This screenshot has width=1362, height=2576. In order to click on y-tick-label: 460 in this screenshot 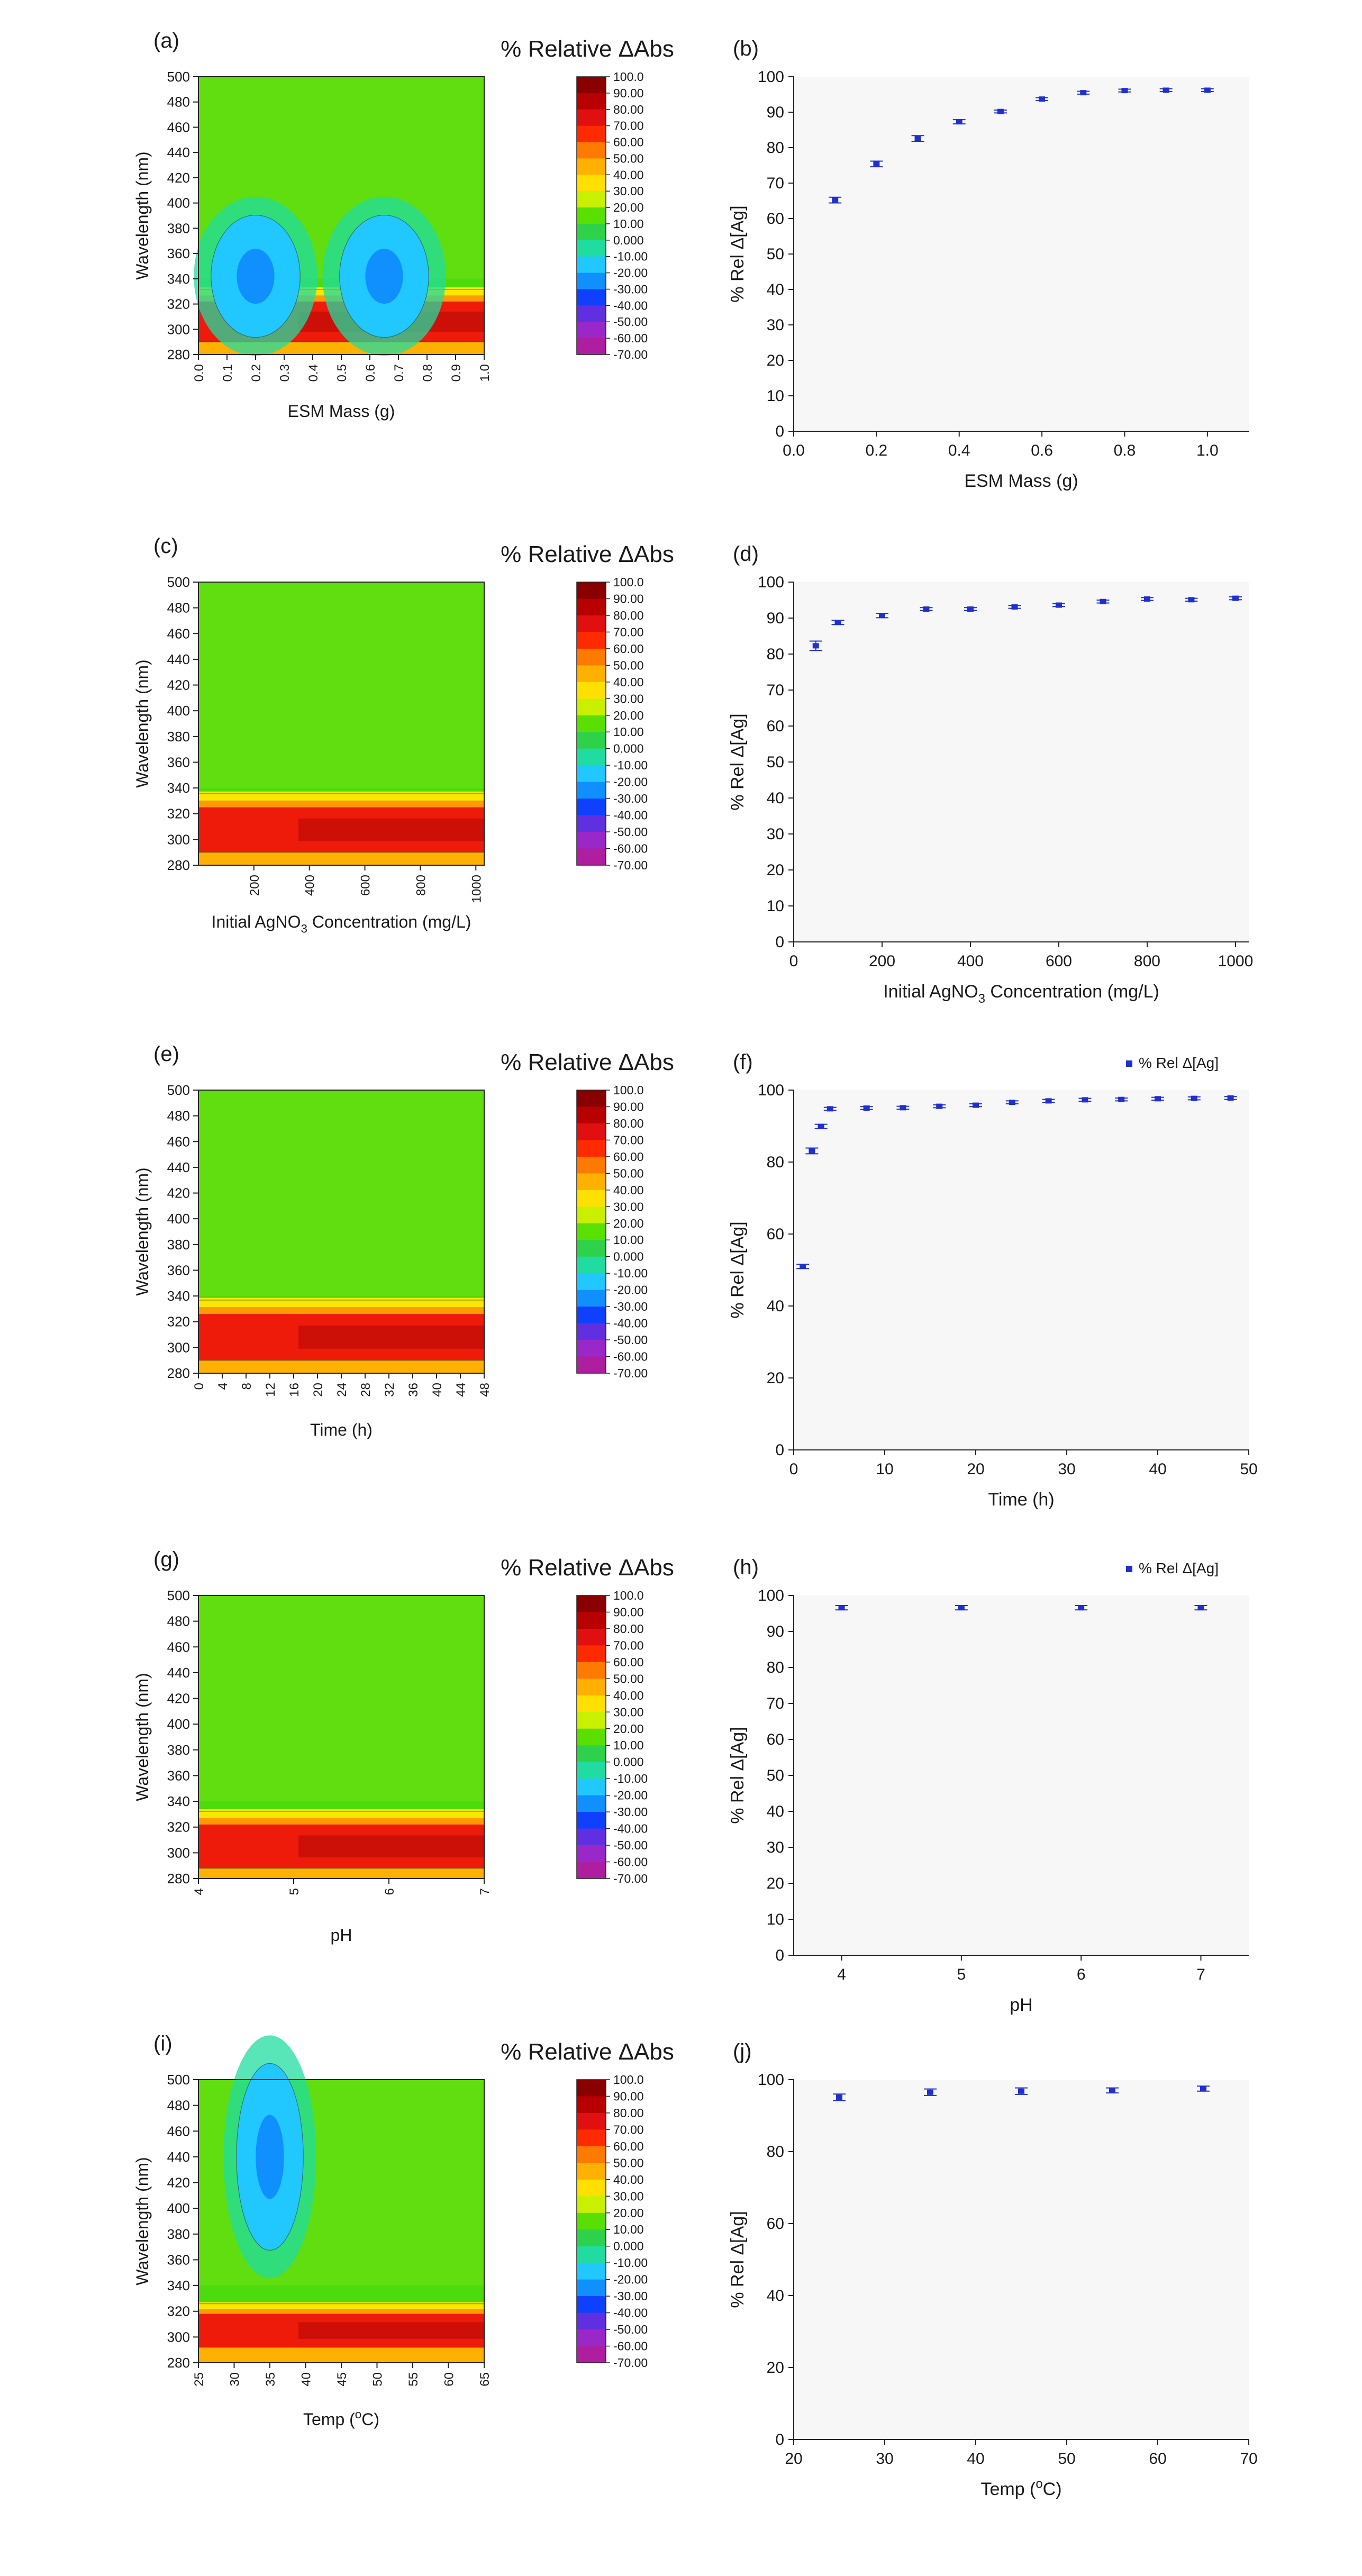, I will do `click(178, 633)`.